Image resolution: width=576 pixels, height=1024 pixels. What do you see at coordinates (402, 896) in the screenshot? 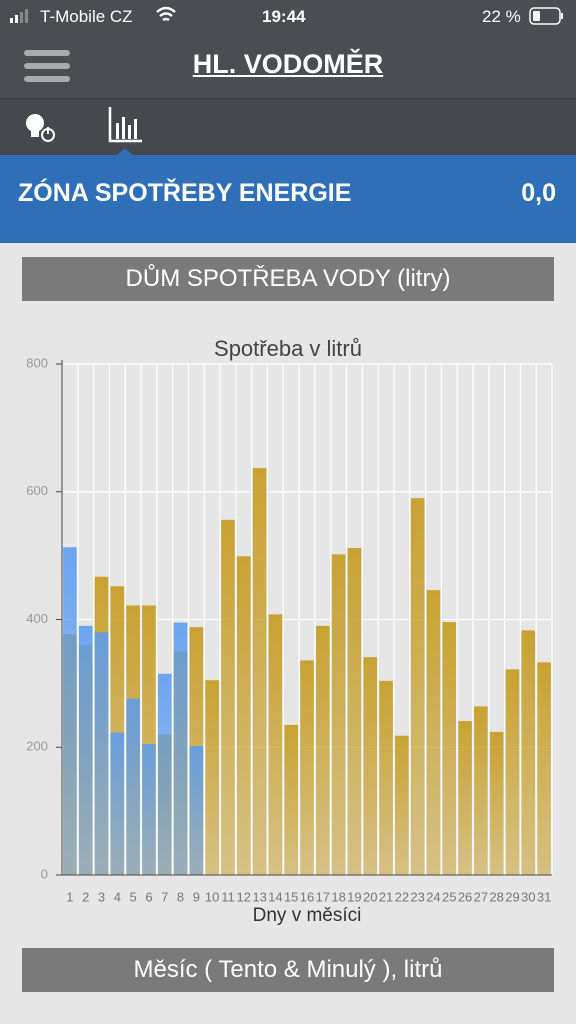
I see `x-tick-label: 22` at bounding box center [402, 896].